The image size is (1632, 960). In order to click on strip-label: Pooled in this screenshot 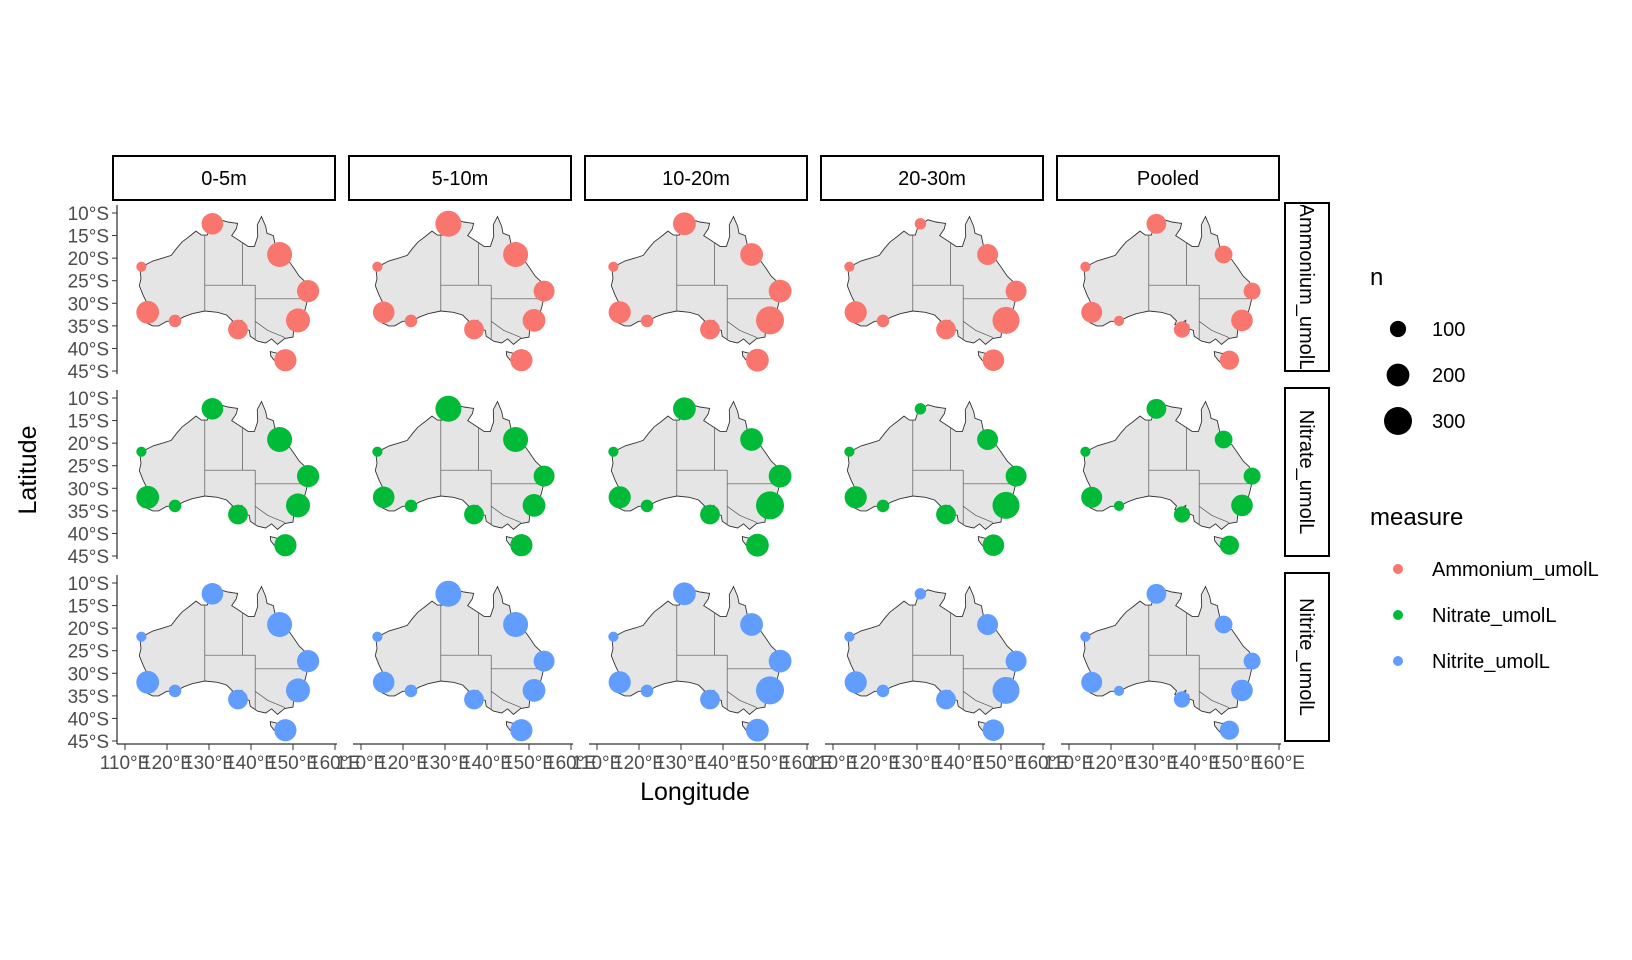, I will do `click(1168, 179)`.